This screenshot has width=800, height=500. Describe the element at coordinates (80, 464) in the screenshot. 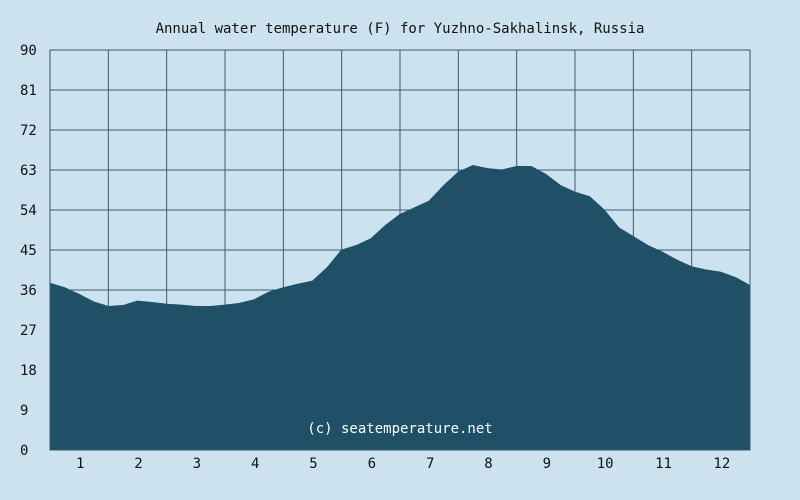

I see `x-tick-label-0: 1` at that location.